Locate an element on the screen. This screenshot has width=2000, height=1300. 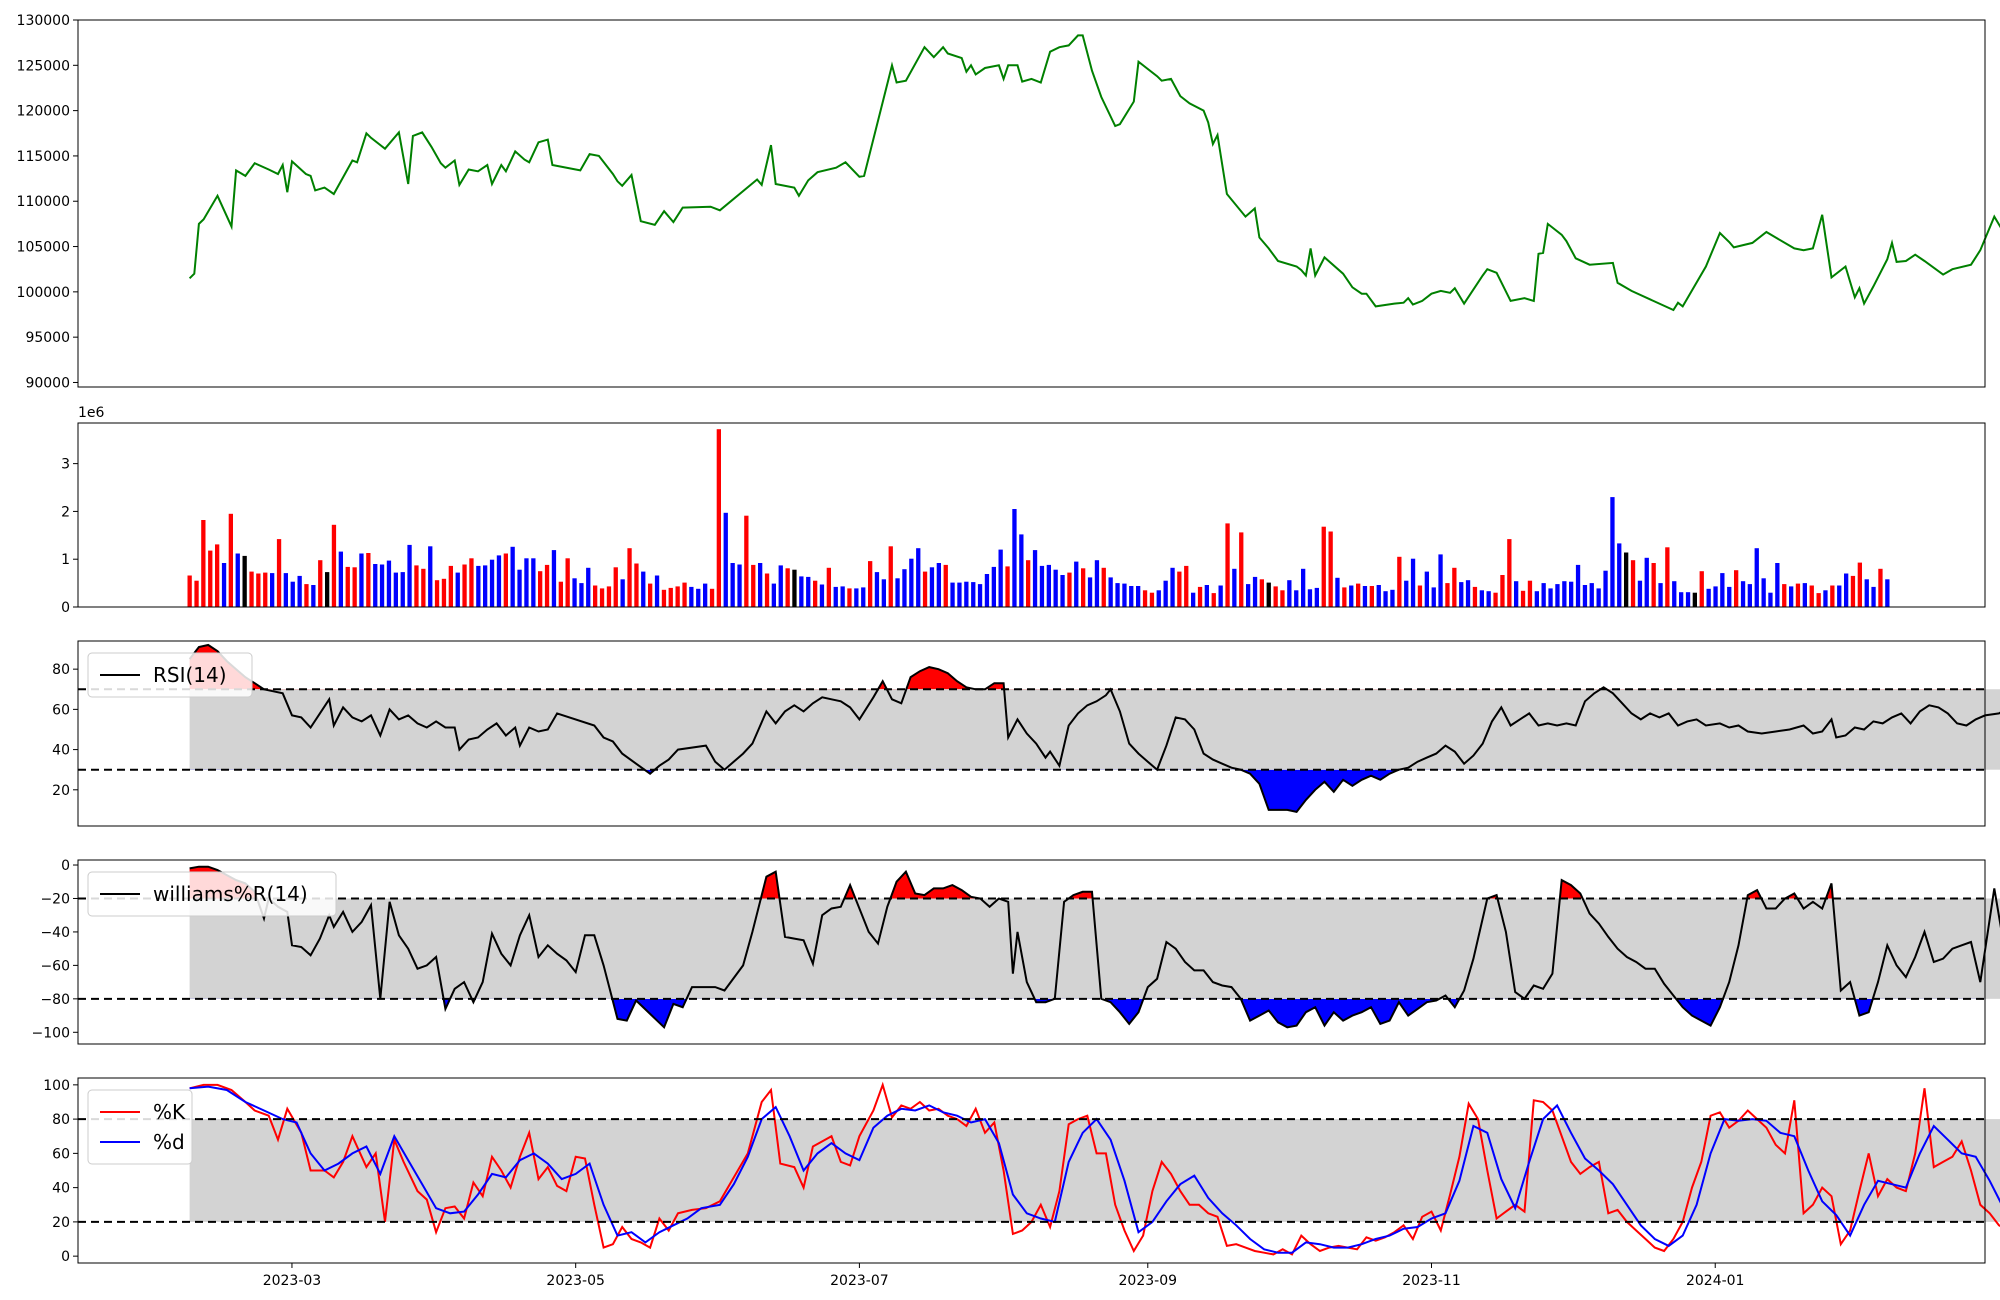
price-ytick-label: 130000 is located at coordinates (43, 21).